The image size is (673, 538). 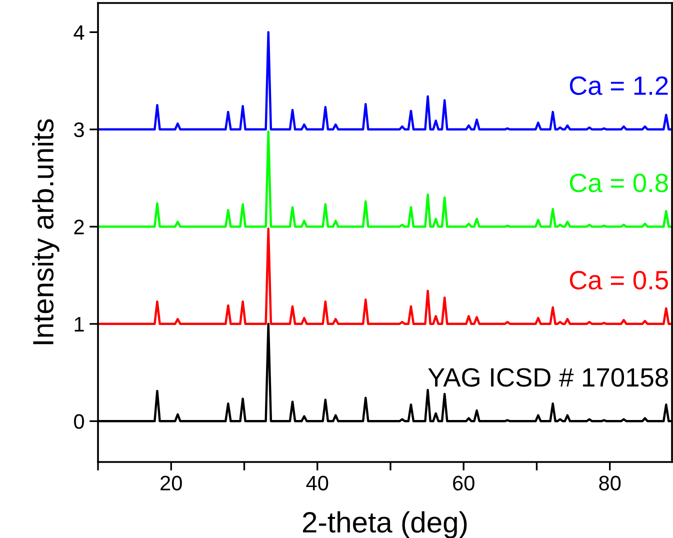 What do you see at coordinates (610, 483) in the screenshot?
I see `x-tick-label: 80` at bounding box center [610, 483].